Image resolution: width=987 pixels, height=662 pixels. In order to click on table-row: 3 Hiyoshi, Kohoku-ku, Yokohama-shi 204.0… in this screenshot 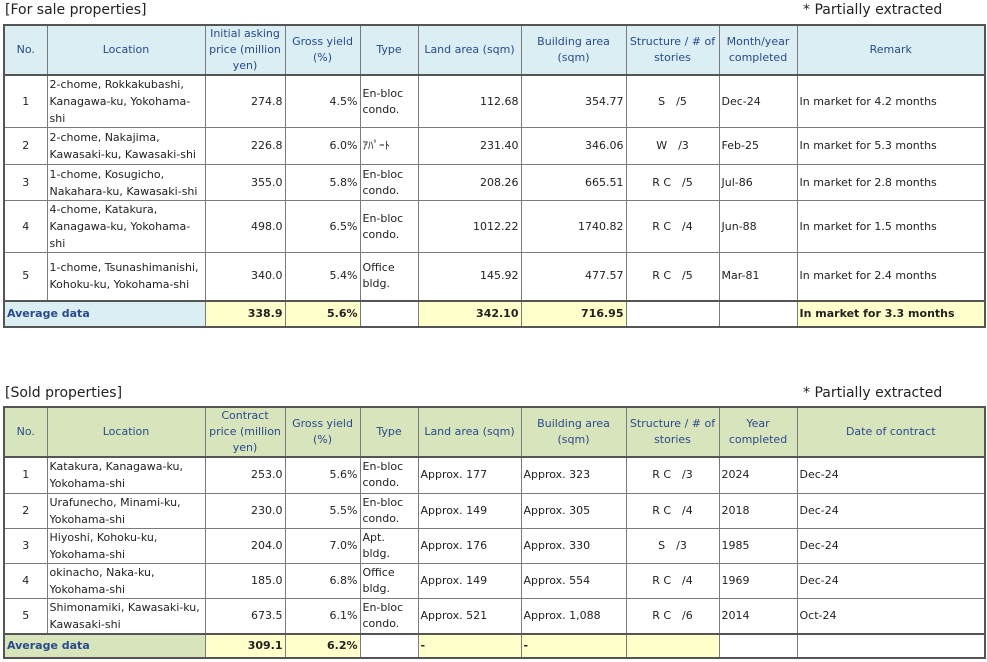, I will do `click(494, 545)`.